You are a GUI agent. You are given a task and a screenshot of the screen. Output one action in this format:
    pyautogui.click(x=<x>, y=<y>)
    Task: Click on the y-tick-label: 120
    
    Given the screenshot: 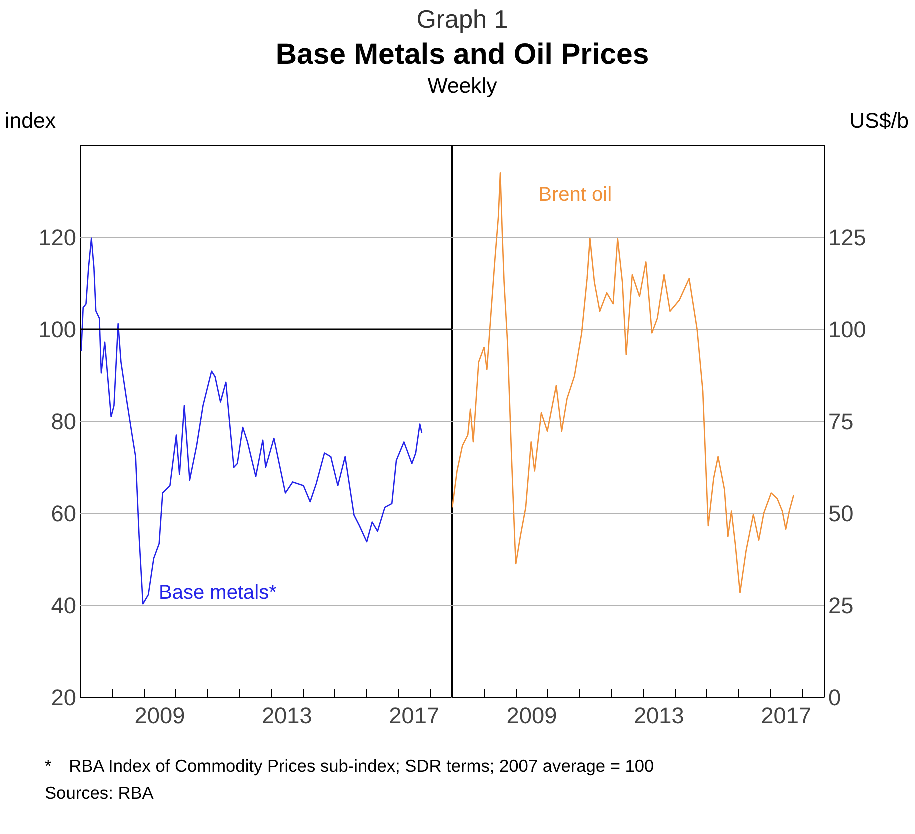 What is the action you would take?
    pyautogui.click(x=57, y=237)
    